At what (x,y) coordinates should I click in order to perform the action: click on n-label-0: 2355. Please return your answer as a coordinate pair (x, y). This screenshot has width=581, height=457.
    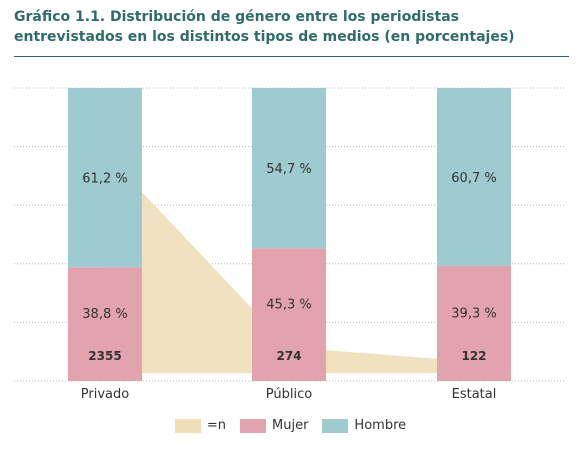
    Looking at the image, I should click on (104, 356).